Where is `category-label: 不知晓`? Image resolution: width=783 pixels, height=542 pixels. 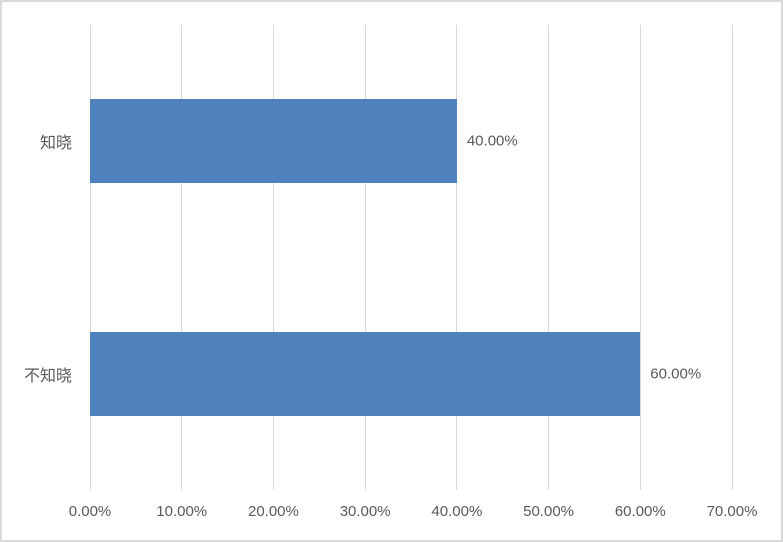 category-label: 不知晓 is located at coordinates (47, 376).